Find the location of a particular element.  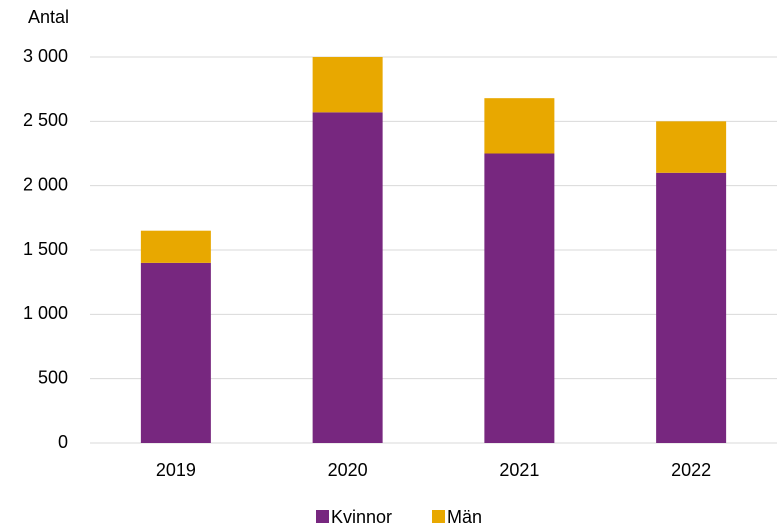

legend-label: Män is located at coordinates (464, 517).